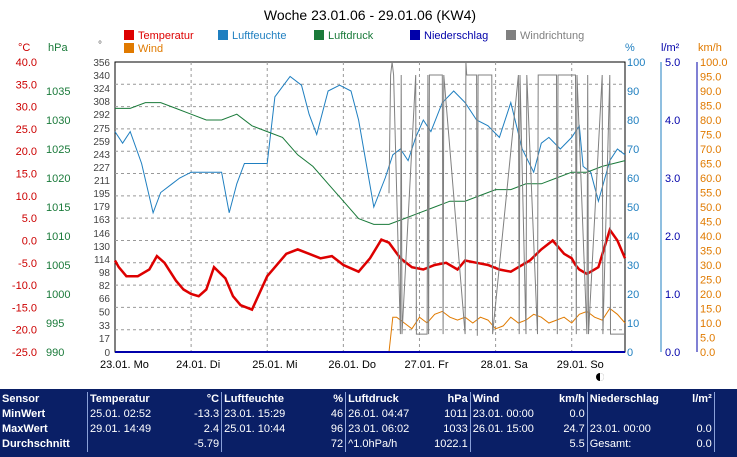 The height and width of the screenshot is (457, 737). What do you see at coordinates (505, 365) in the screenshot?
I see `x-tick-label: 28.01. Sa` at bounding box center [505, 365].